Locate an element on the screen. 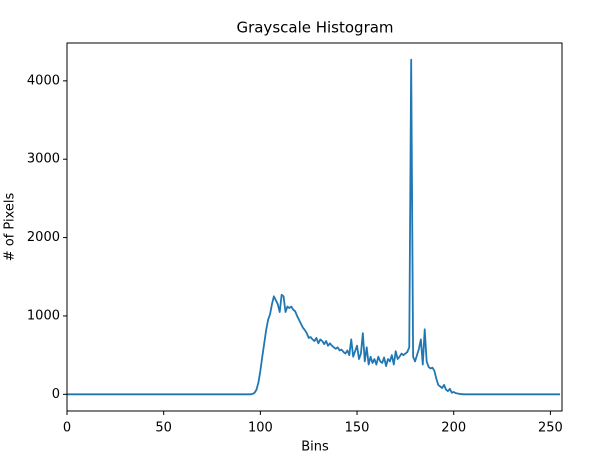  x-tick-label: 0 is located at coordinates (67, 428).